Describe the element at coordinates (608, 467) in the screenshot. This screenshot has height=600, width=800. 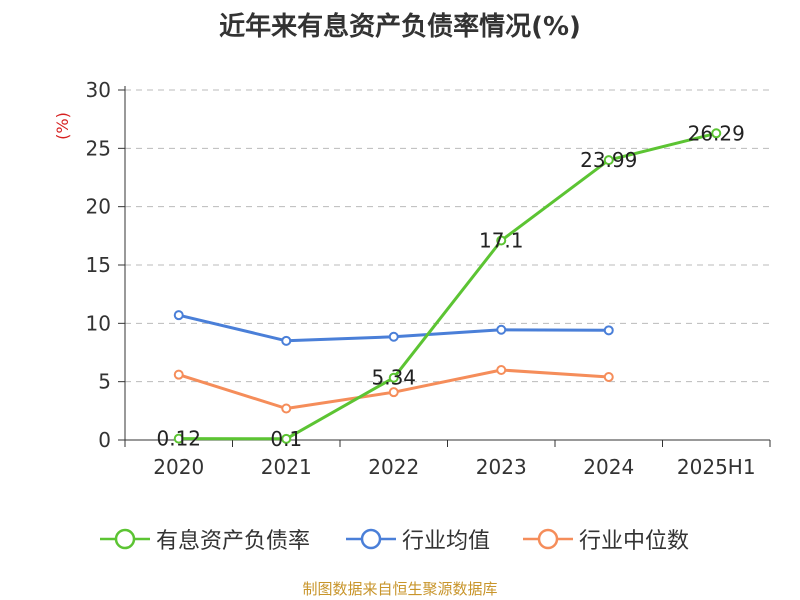
I see `x-tick-label: 2024` at that location.